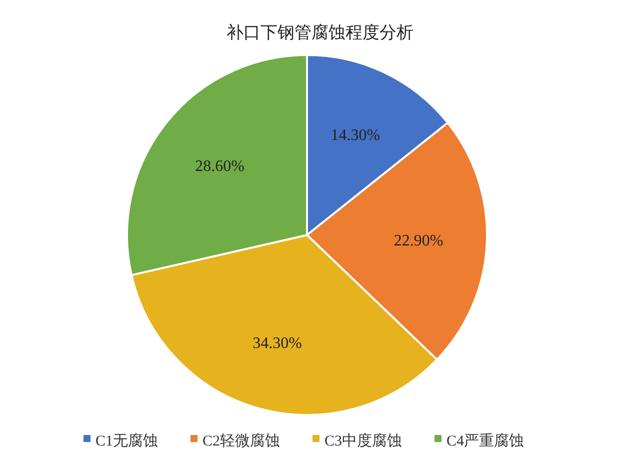 The width and height of the screenshot is (640, 461). I want to click on legend-label: C1无腐蚀, so click(127, 441).